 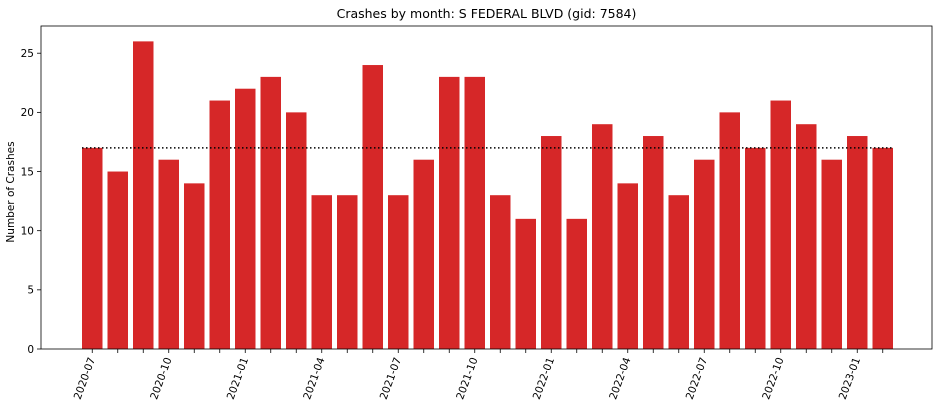 I want to click on x-tick-label-2022-07: 2022-07, so click(x=697, y=378).